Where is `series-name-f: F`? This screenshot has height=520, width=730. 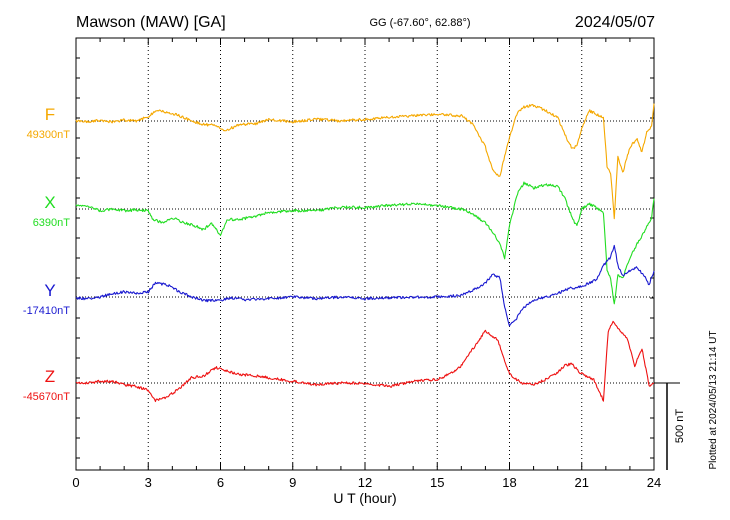 series-name-f: F is located at coordinates (50, 114).